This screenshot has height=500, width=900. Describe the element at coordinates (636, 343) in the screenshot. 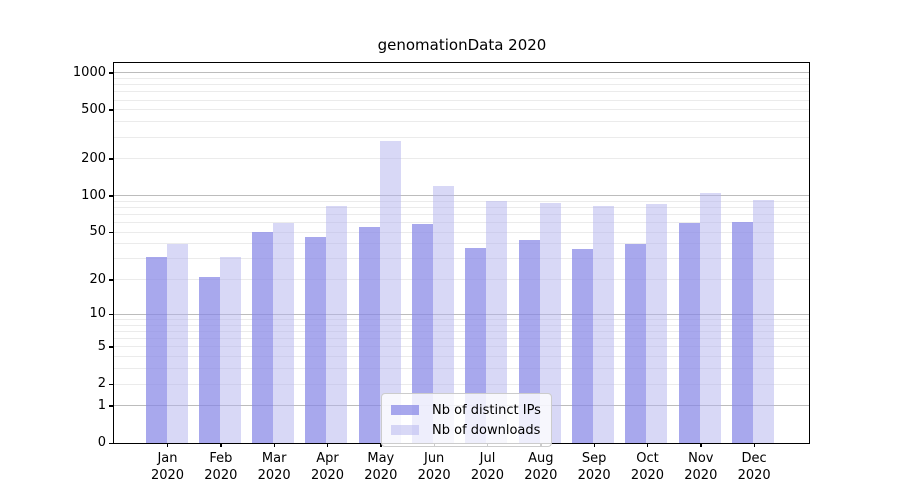

I see `bar-distinct-ips-oct` at that location.